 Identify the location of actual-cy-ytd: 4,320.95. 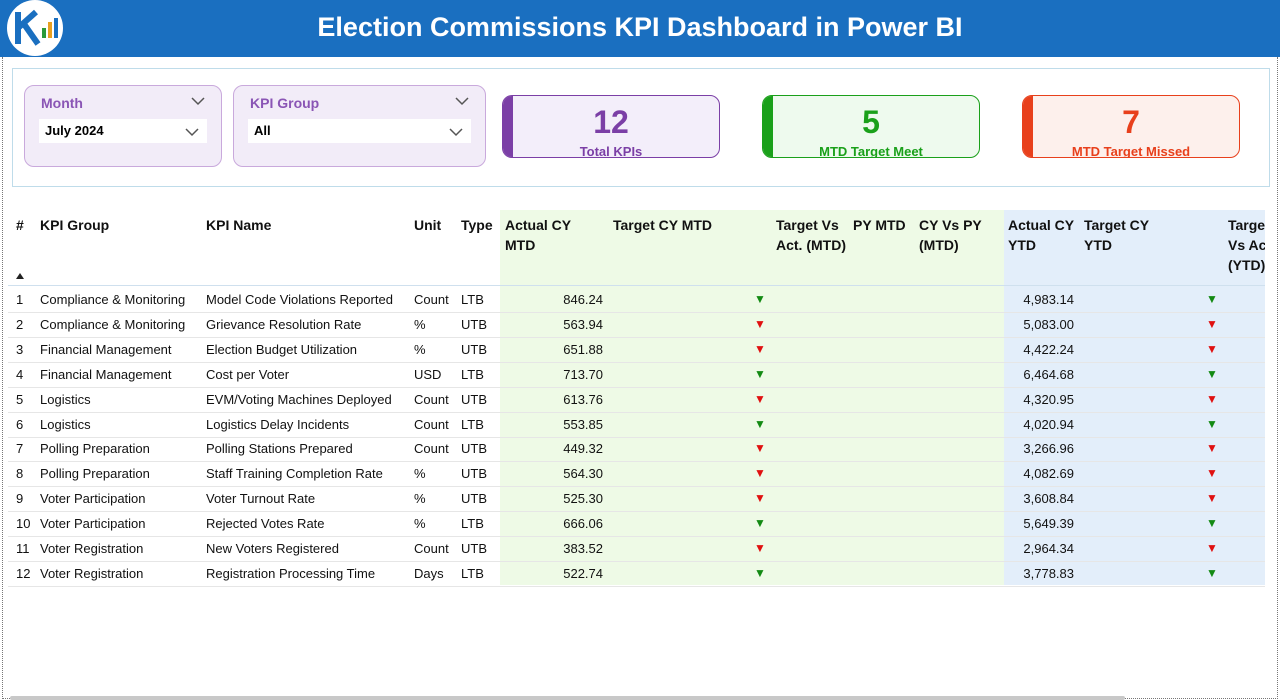
(1048, 399).